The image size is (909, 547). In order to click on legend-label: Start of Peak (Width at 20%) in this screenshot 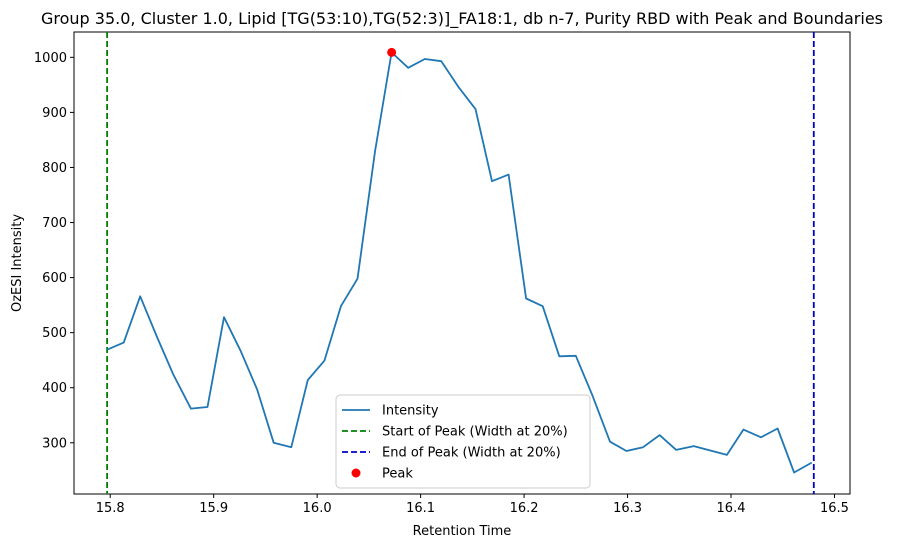, I will do `click(475, 432)`.